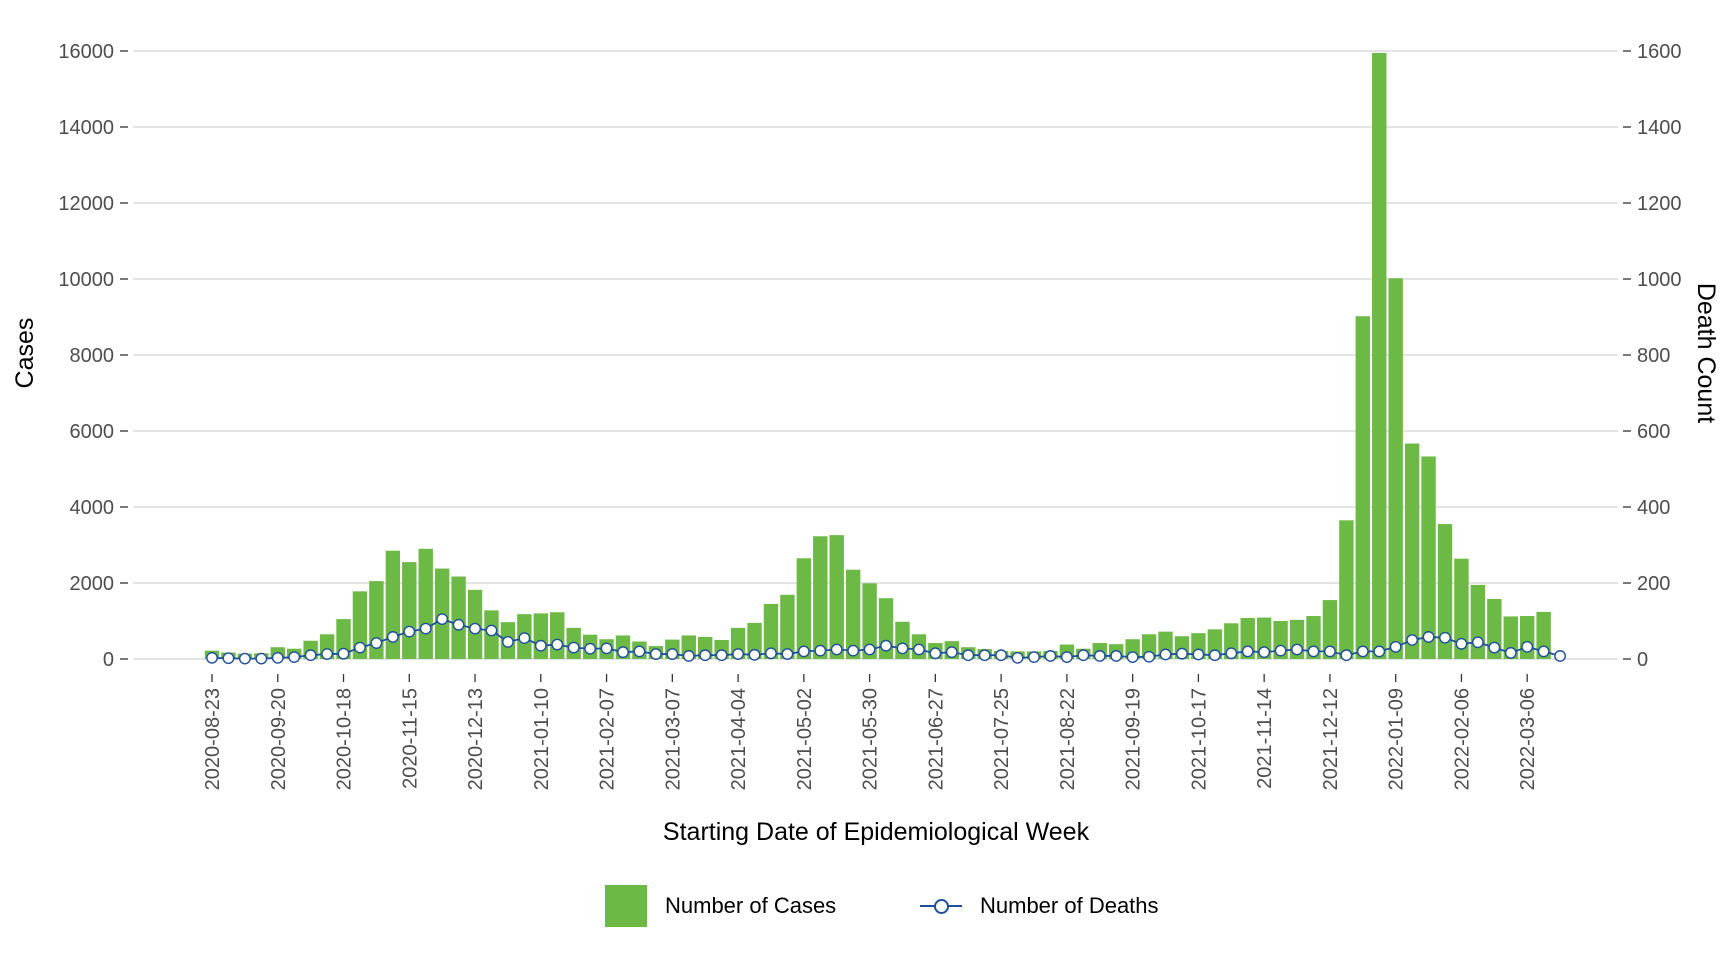 The image size is (1728, 960). I want to click on y-tick-label: 10000, so click(86, 280).